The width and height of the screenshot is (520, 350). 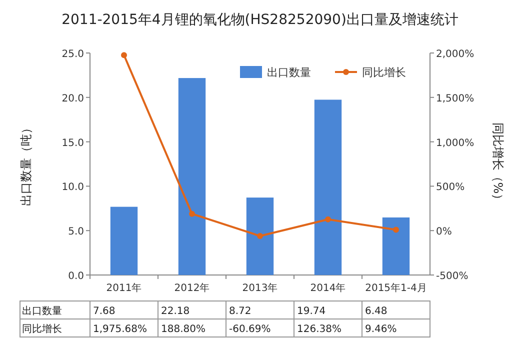 What do you see at coordinates (396, 288) in the screenshot?
I see `x-tick-label: 2015年1-4月` at bounding box center [396, 288].